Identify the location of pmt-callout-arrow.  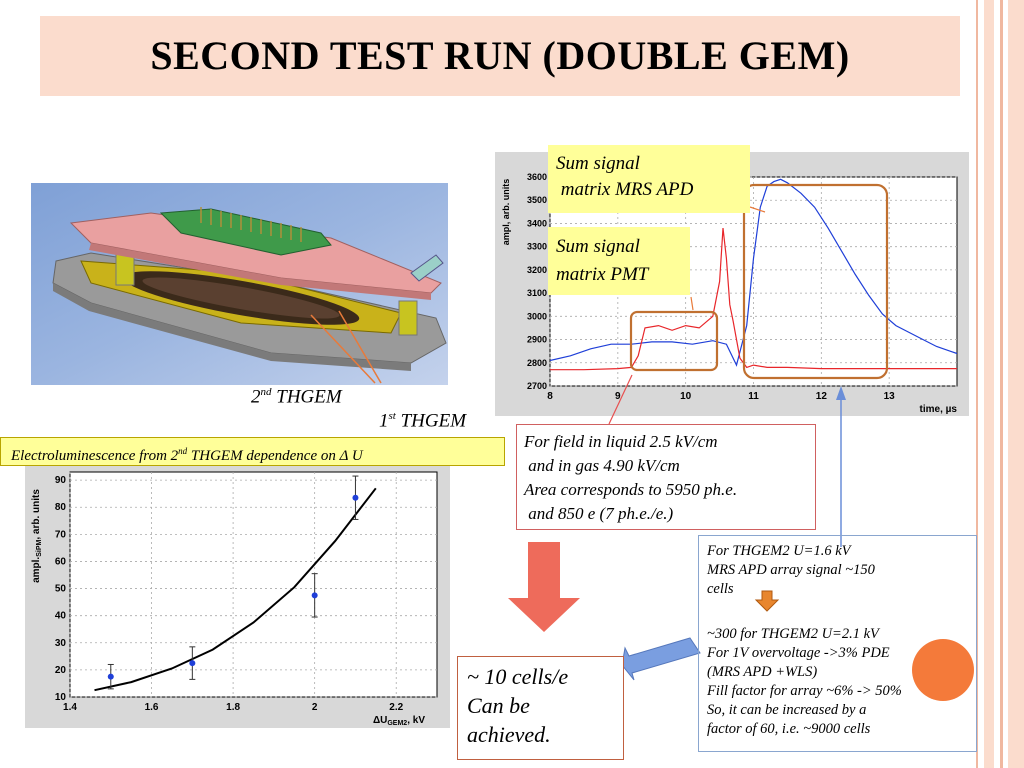
(692, 303).